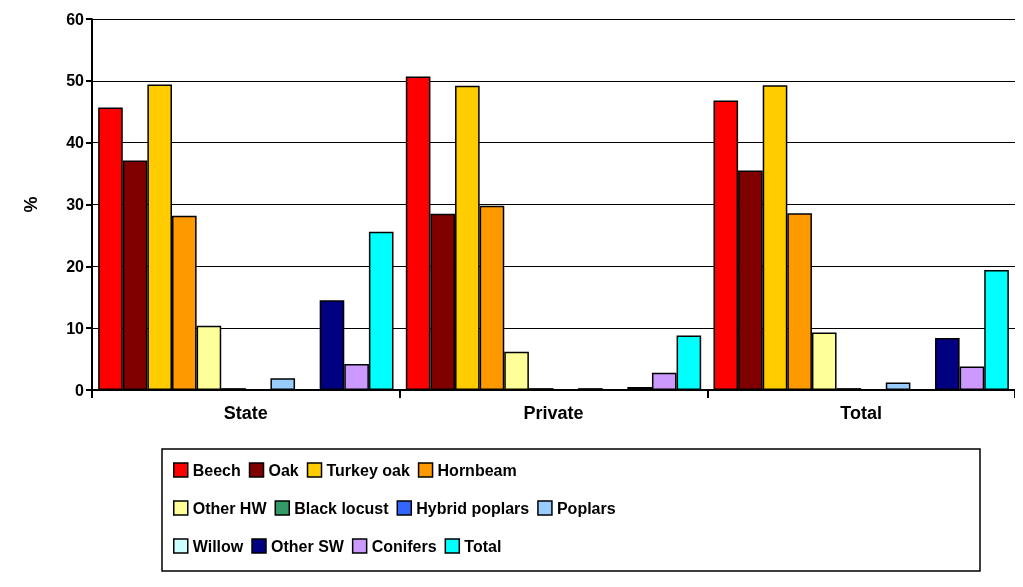  Describe the element at coordinates (75, 143) in the screenshot. I see `y-tick-label: 40` at that location.